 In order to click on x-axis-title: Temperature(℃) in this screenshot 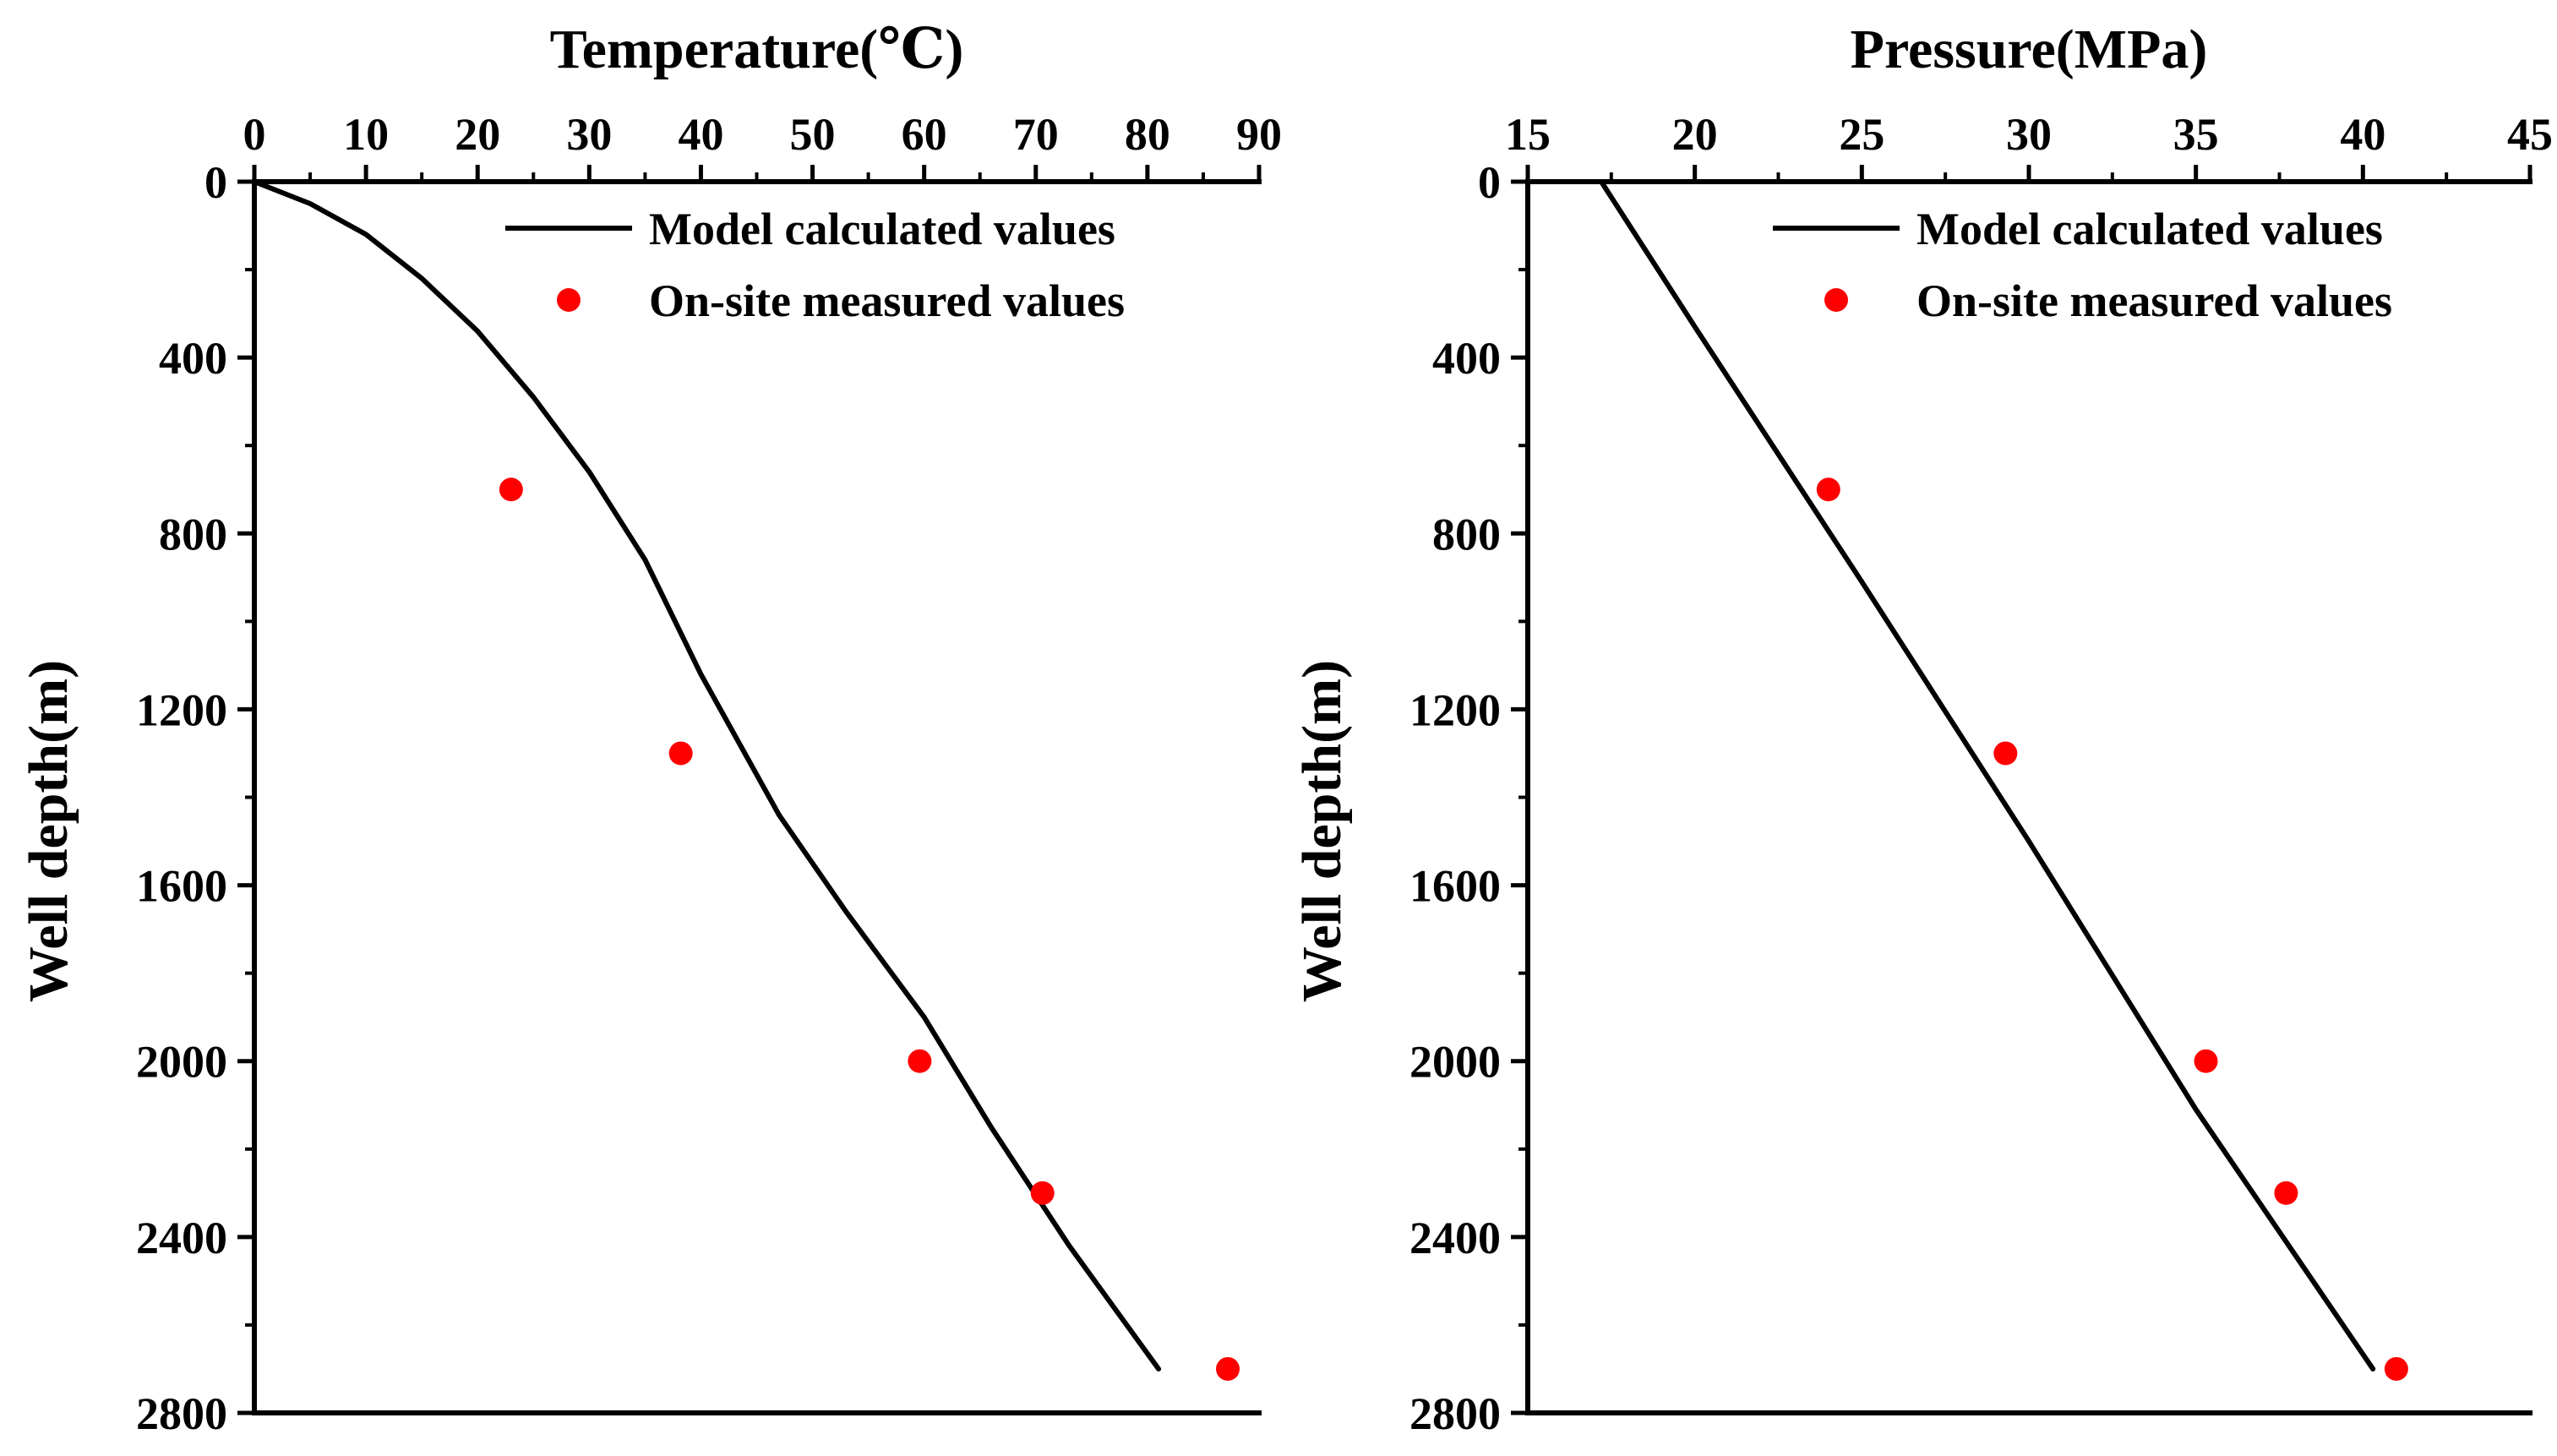, I will do `click(757, 49)`.